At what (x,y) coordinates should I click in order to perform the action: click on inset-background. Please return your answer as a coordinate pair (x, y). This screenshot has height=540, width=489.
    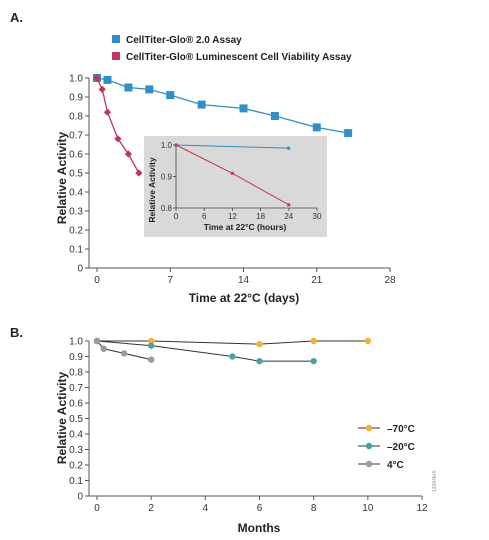
    Looking at the image, I should click on (235, 186).